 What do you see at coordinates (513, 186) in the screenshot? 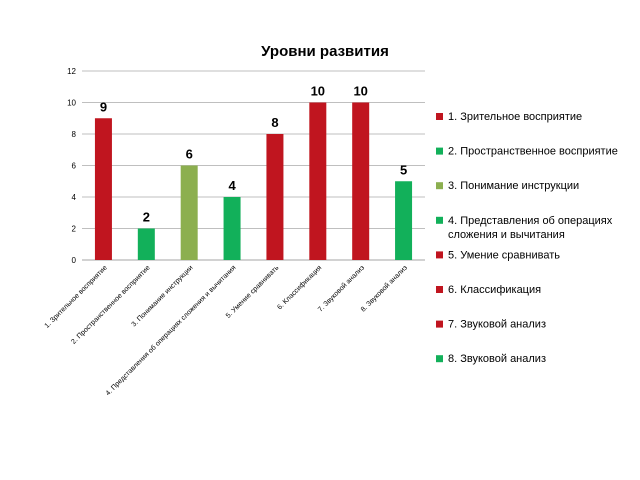
I see `legend-label: 3. Понимание инструкции` at bounding box center [513, 186].